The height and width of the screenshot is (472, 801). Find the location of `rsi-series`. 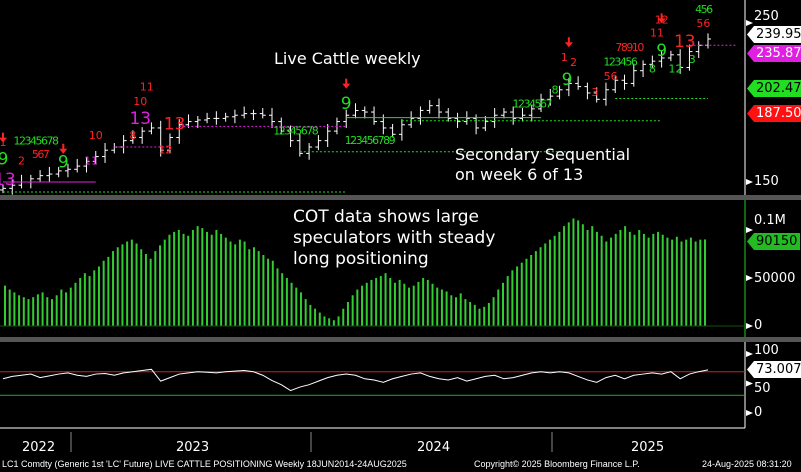

rsi-series is located at coordinates (372, 382).